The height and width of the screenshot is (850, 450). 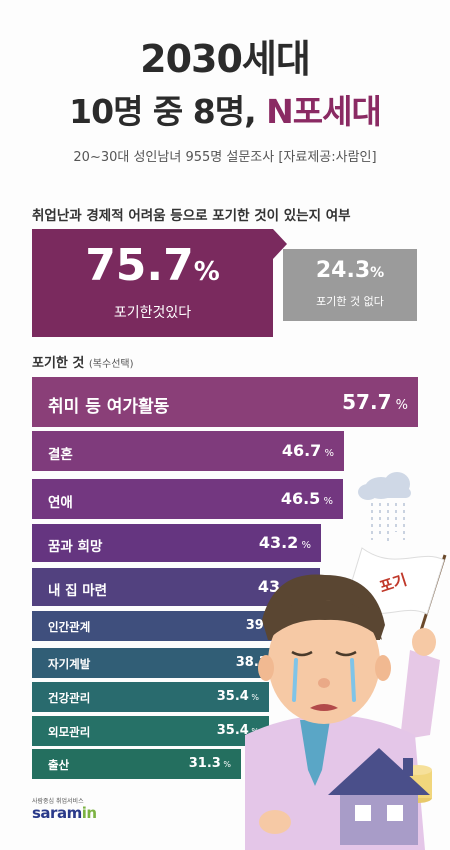 I want to click on bar-value-8: 35.4 %, so click(x=209, y=696).